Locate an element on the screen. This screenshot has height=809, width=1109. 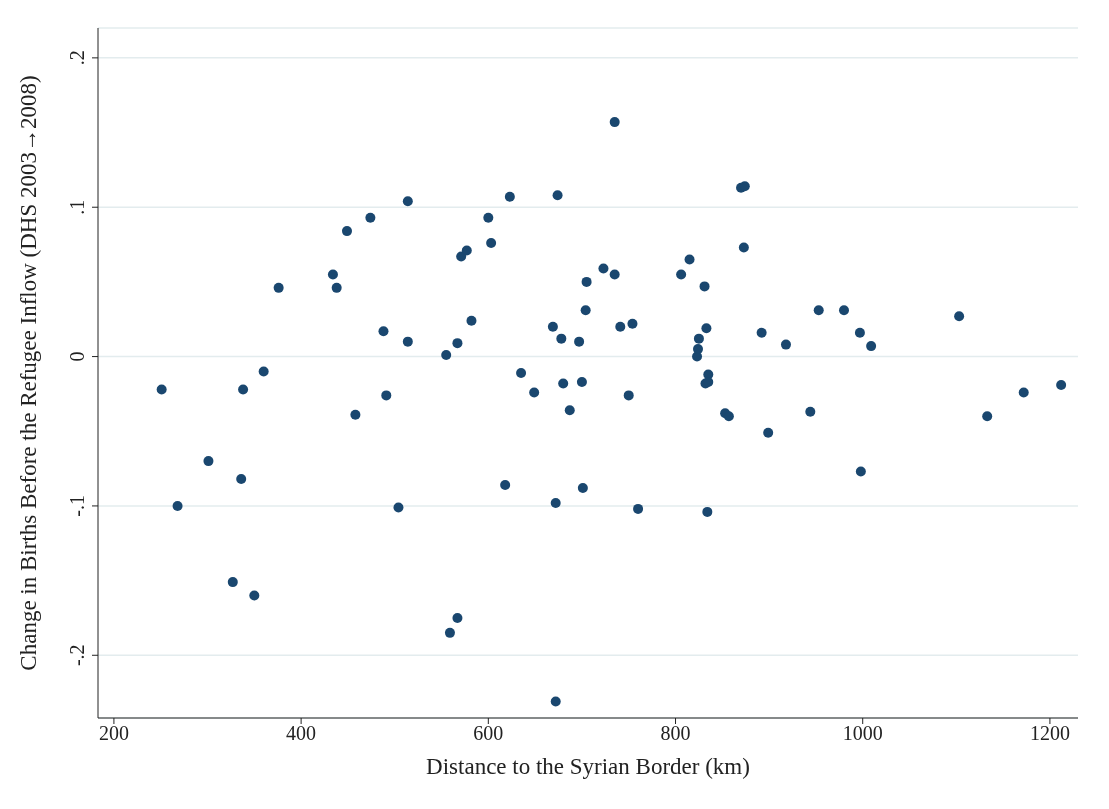
x-tick-label: 400 is located at coordinates (301, 733).